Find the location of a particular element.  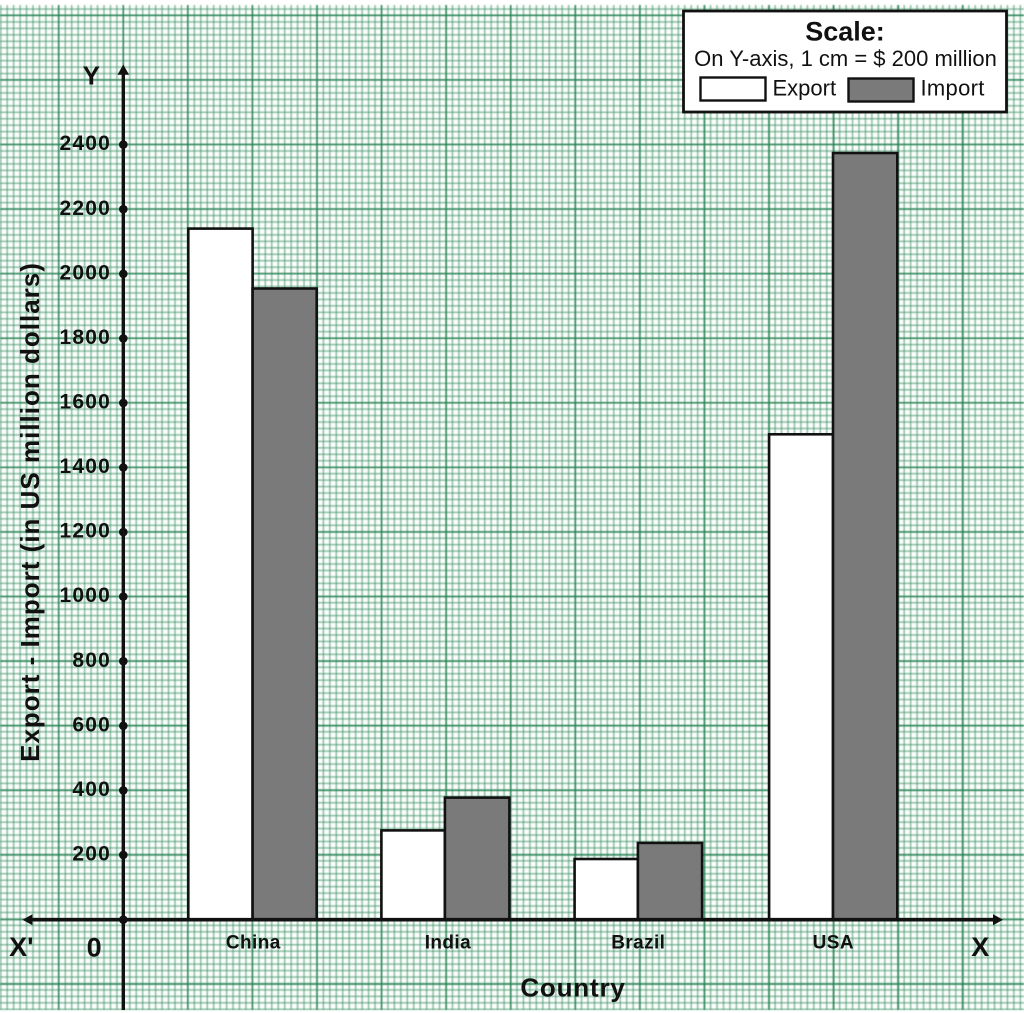

svg-text: 200 is located at coordinates (91, 854).